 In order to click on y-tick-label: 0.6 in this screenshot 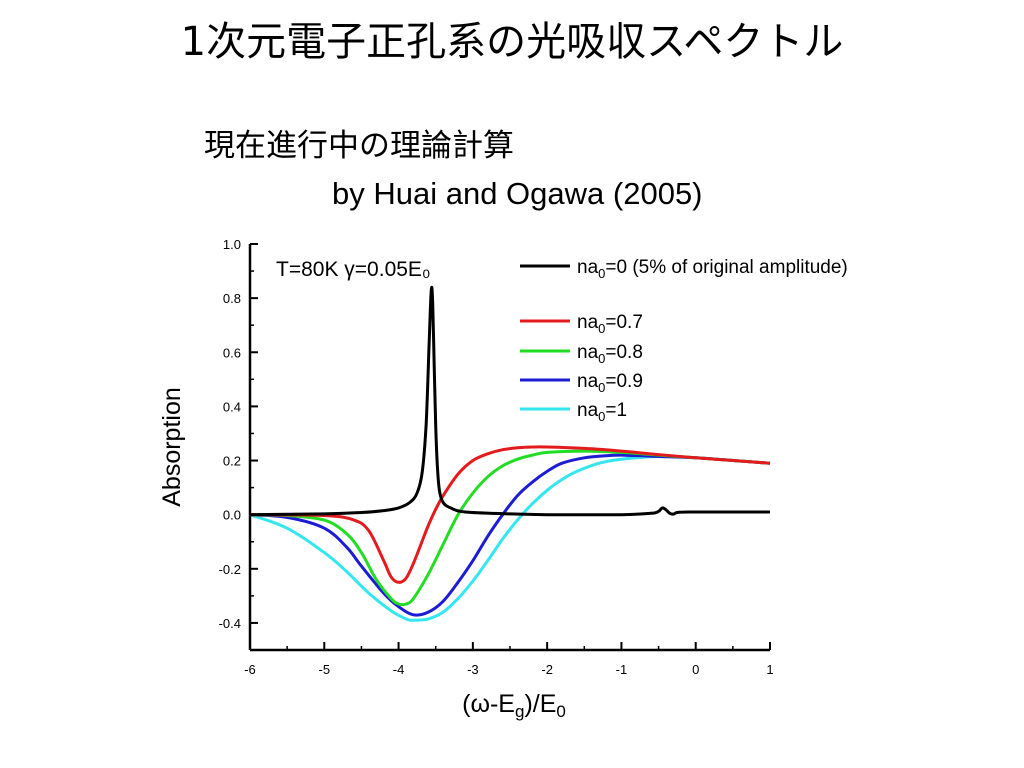, I will do `click(232, 352)`.